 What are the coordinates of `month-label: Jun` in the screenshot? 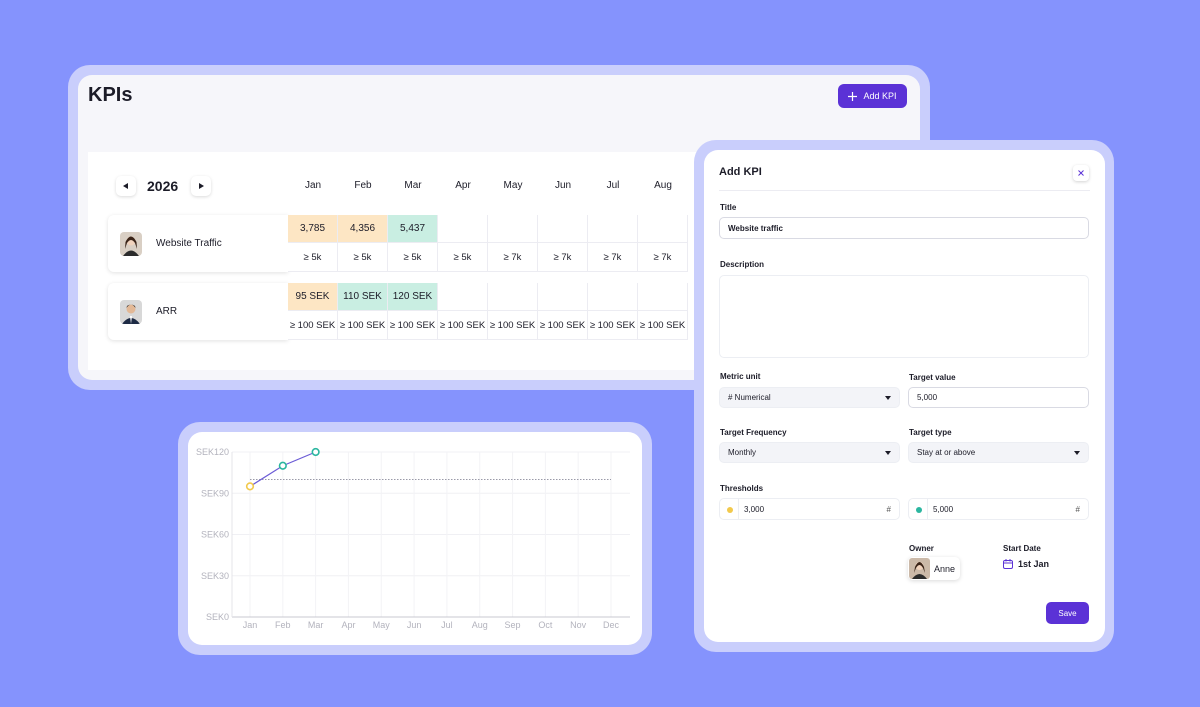 It's located at (563, 185).